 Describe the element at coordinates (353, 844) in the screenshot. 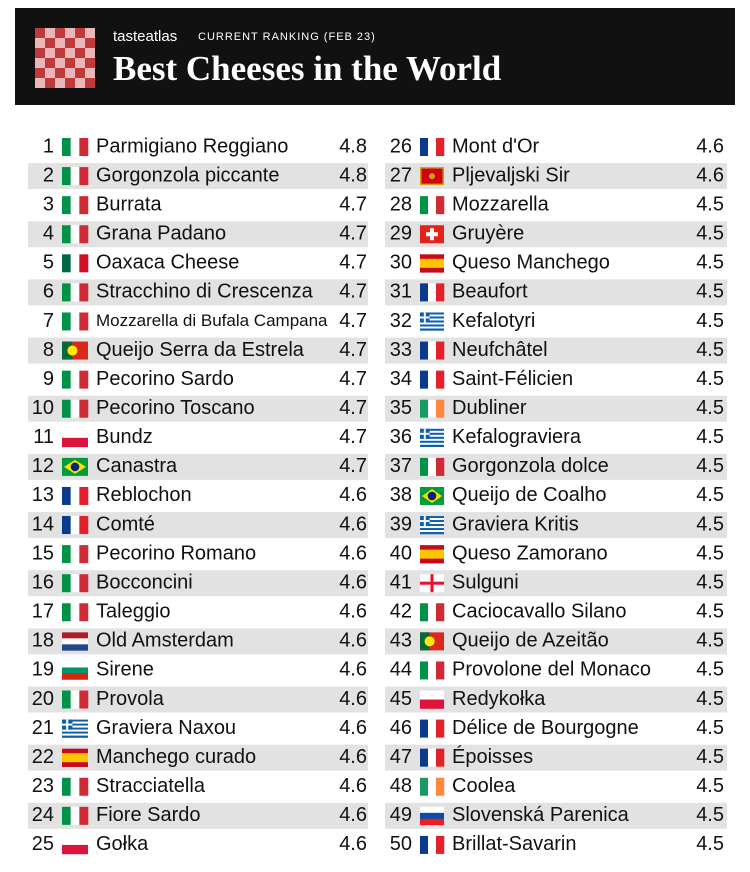

I see `score: 4.6` at that location.